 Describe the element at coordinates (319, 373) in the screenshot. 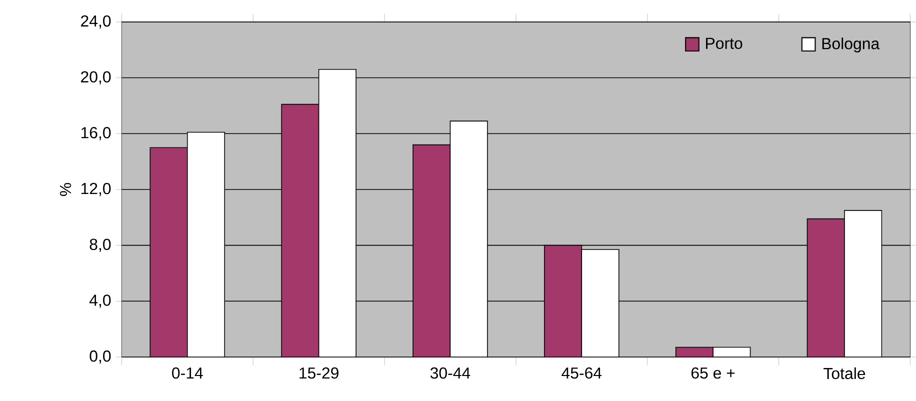

I see `x-tick-label: 15-29` at that location.